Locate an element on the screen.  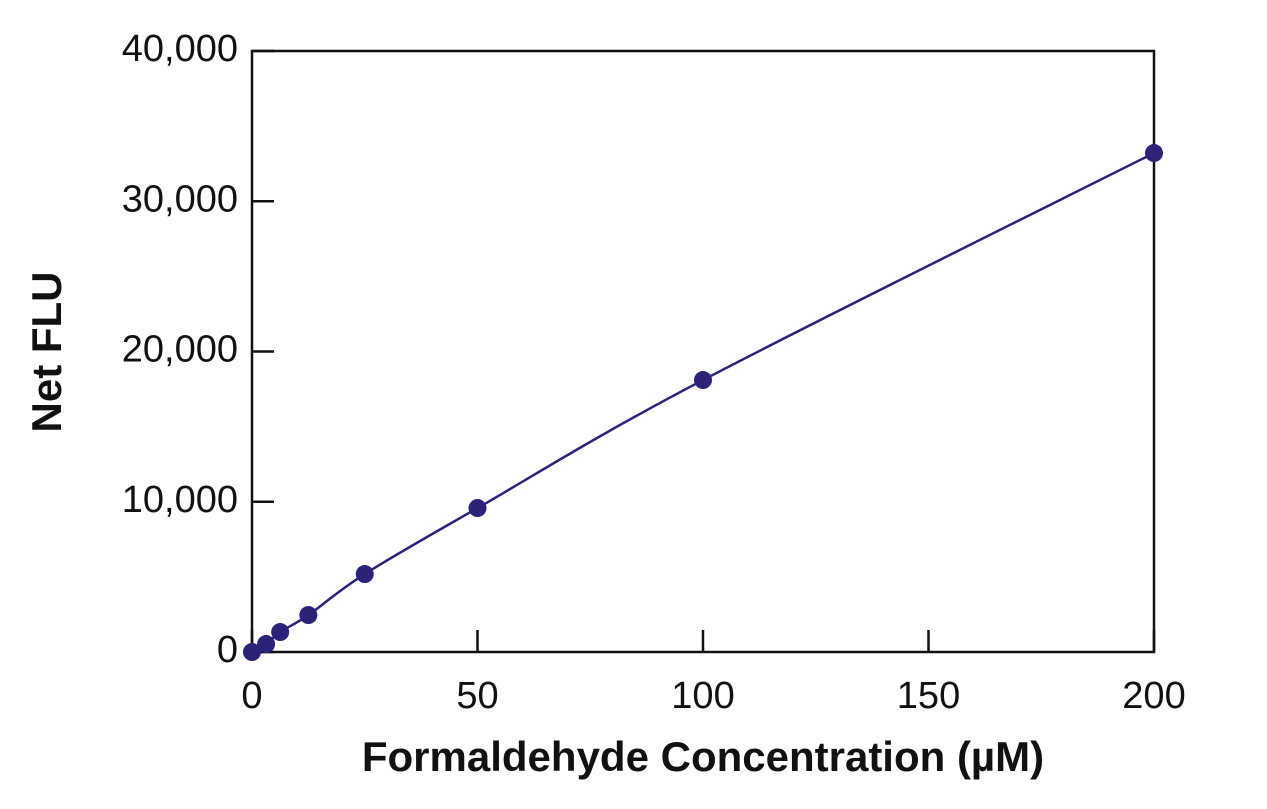
y-tick-label: 30,000 is located at coordinates (180, 199).